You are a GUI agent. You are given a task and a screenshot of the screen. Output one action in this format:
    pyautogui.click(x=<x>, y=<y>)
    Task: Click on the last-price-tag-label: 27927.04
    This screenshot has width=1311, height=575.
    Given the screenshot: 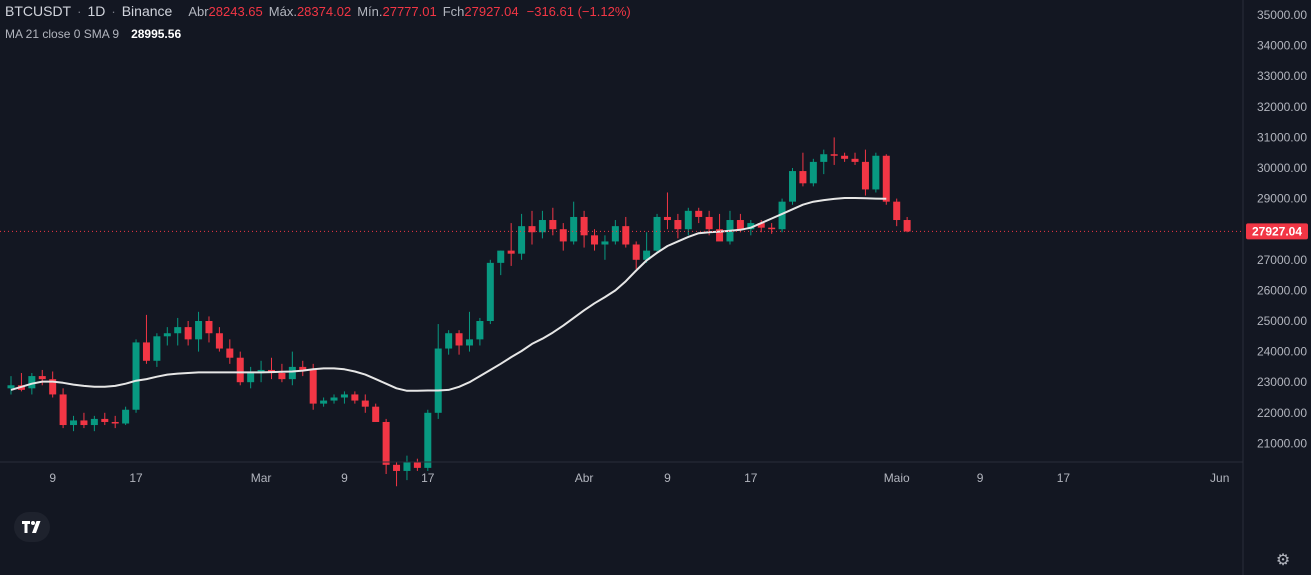 What is the action you would take?
    pyautogui.click(x=1277, y=231)
    